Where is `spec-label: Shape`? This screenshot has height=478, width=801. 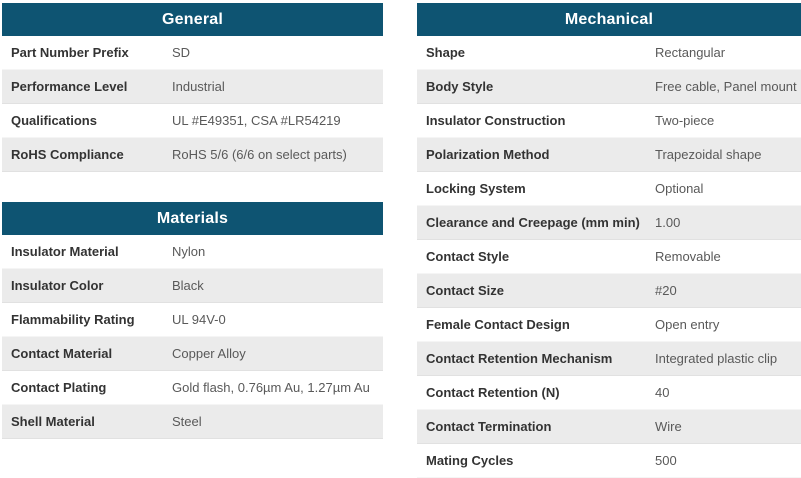 spec-label: Shape is located at coordinates (446, 52).